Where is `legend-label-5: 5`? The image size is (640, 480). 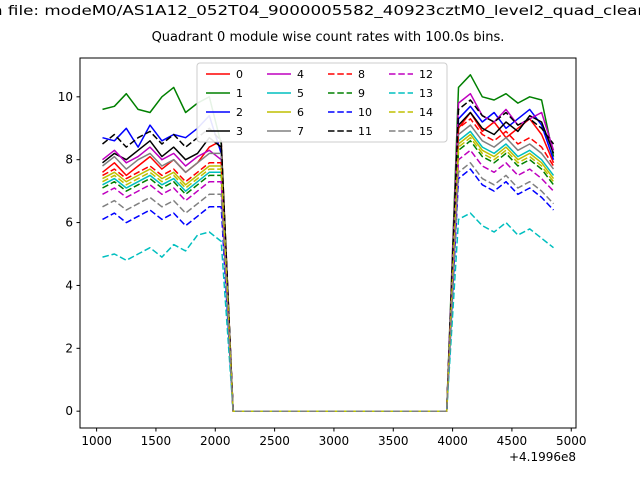
legend-label-5: 5 is located at coordinates (300, 93).